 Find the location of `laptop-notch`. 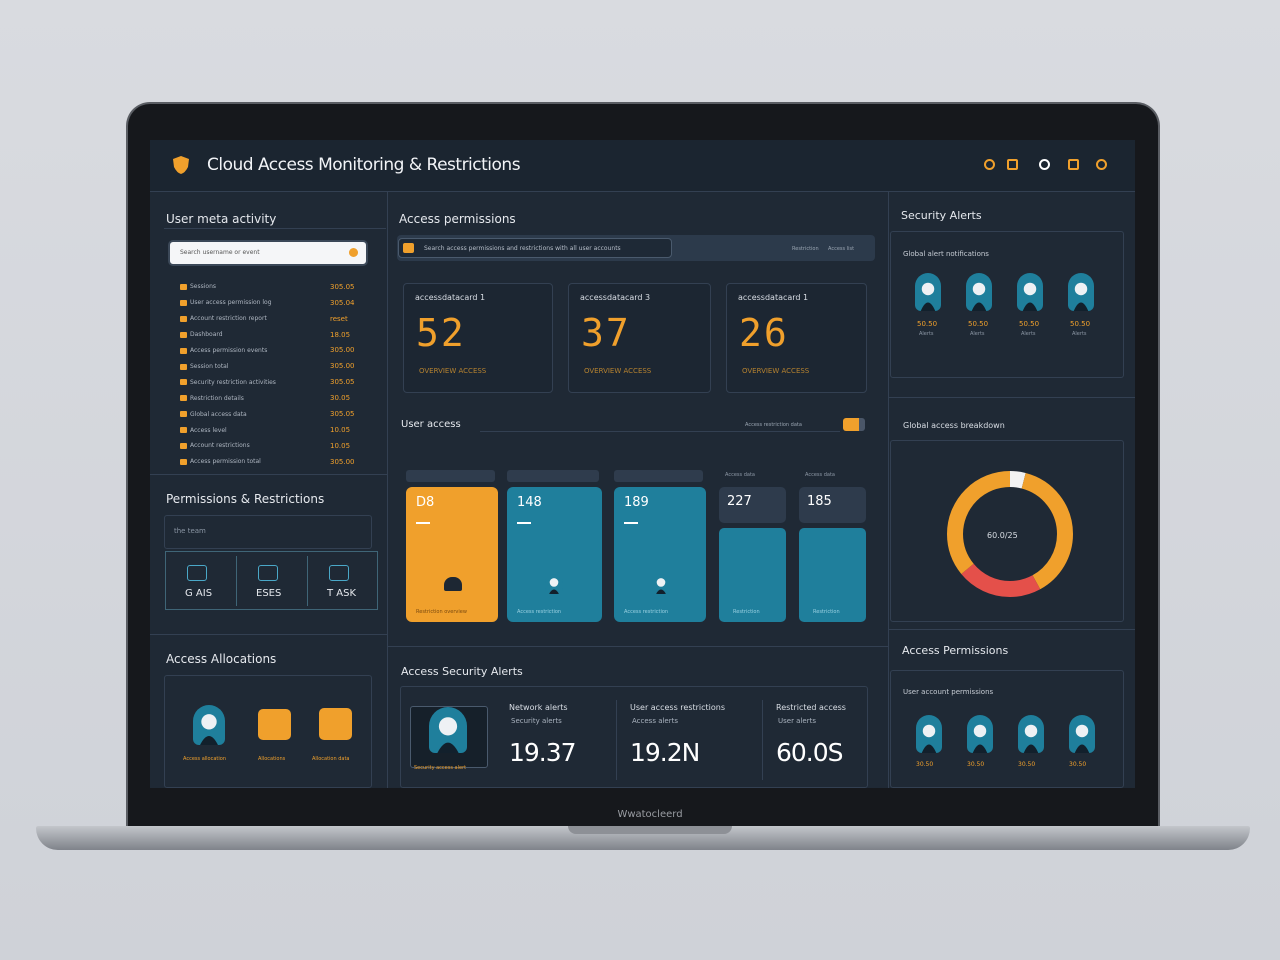

laptop-notch is located at coordinates (650, 830).